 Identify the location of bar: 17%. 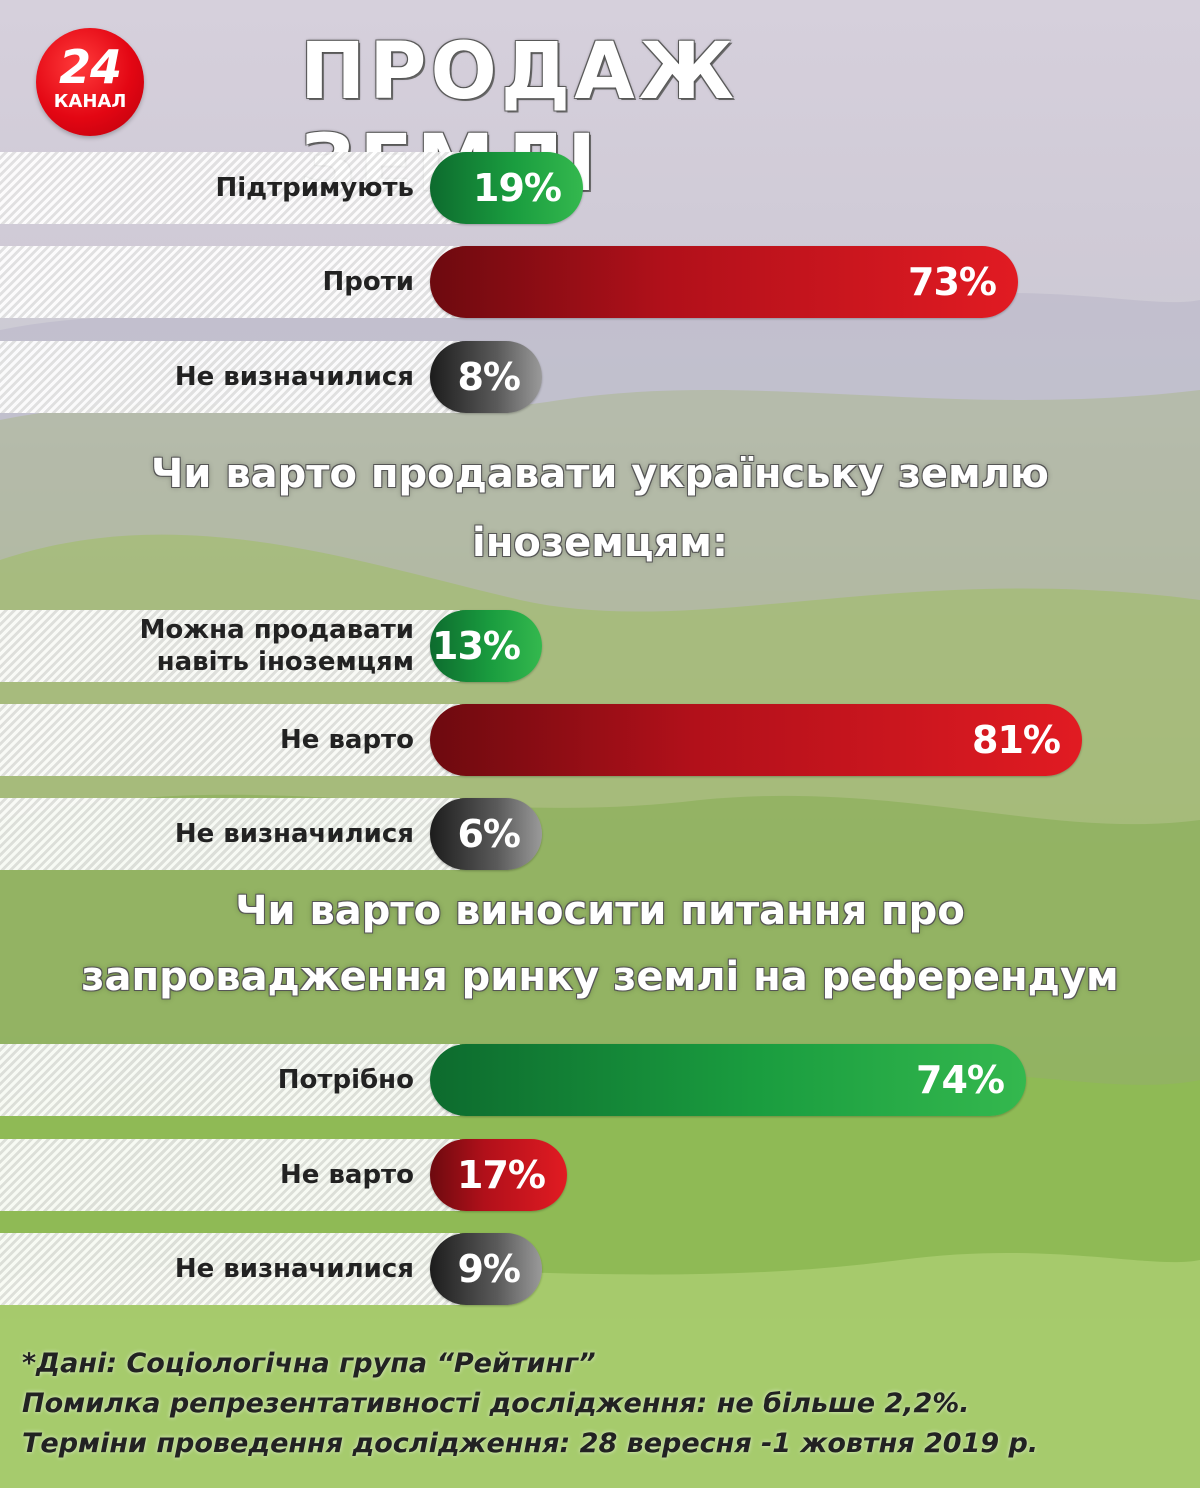
(498, 1175).